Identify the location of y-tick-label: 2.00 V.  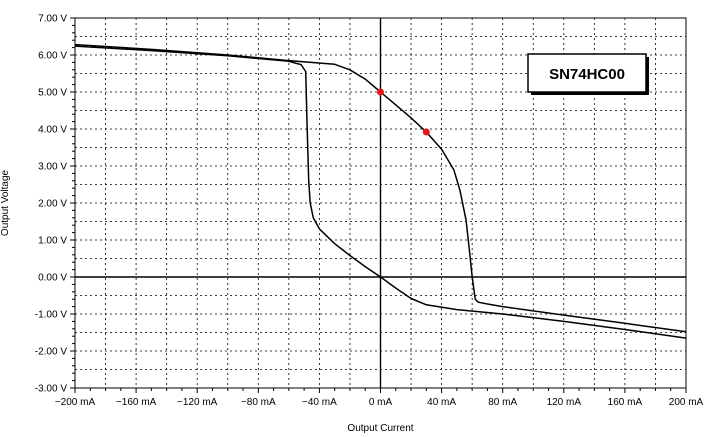
(52, 204).